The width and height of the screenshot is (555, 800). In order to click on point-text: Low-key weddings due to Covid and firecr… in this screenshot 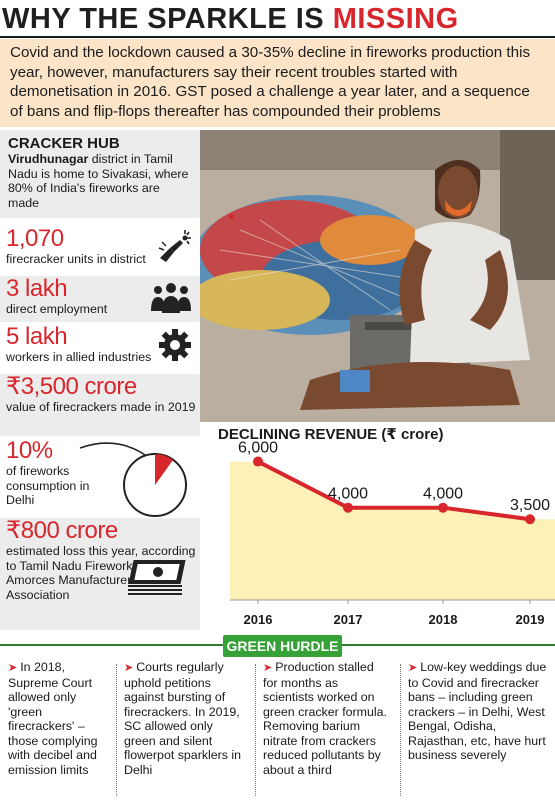, I will do `click(477, 711)`.